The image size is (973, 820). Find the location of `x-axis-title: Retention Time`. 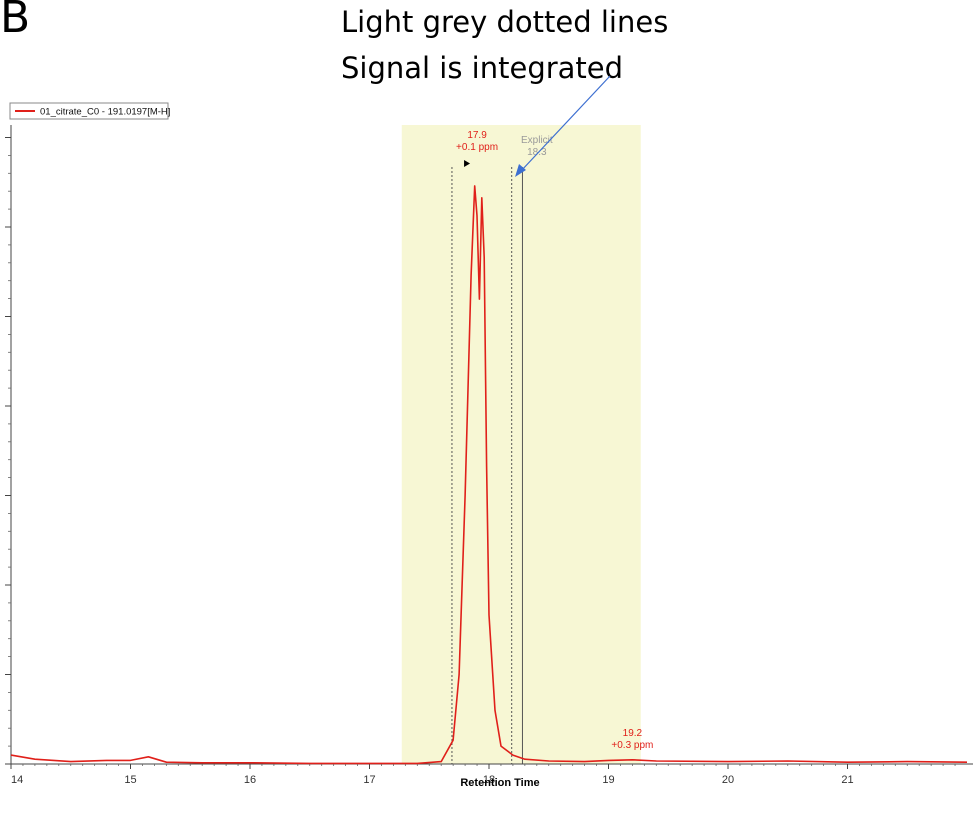

x-axis-title: Retention Time is located at coordinates (499, 783).